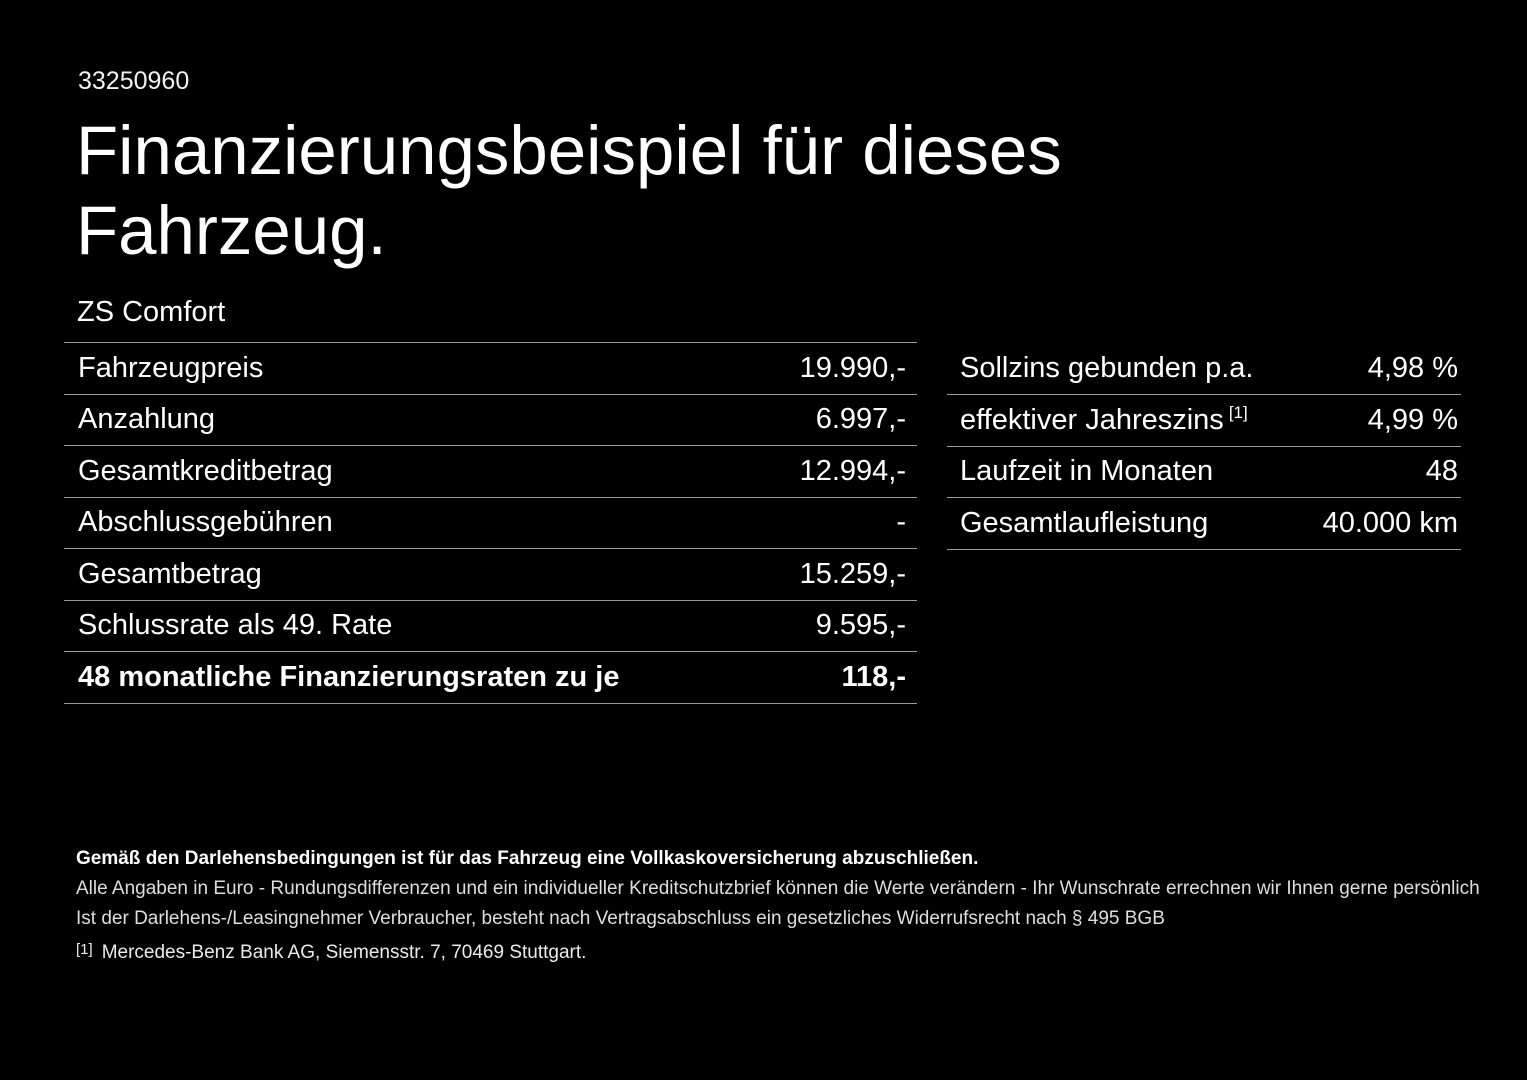  What do you see at coordinates (852, 367) in the screenshot?
I see `row-value: 19.990,-` at bounding box center [852, 367].